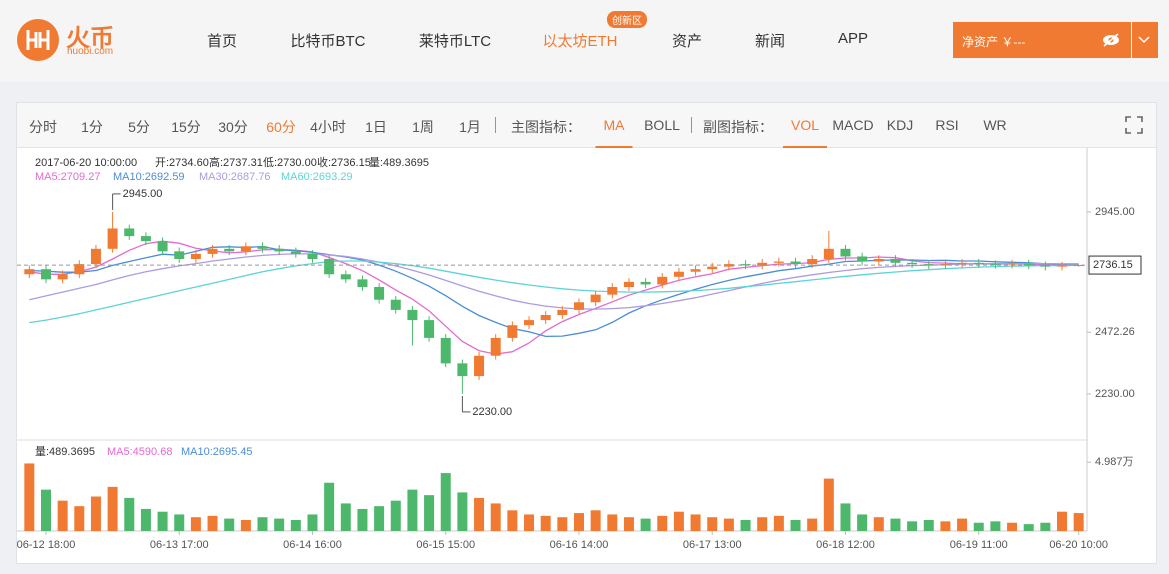  Describe the element at coordinates (399, 162) in the screenshot. I see `info-text: 量:489.3695` at that location.